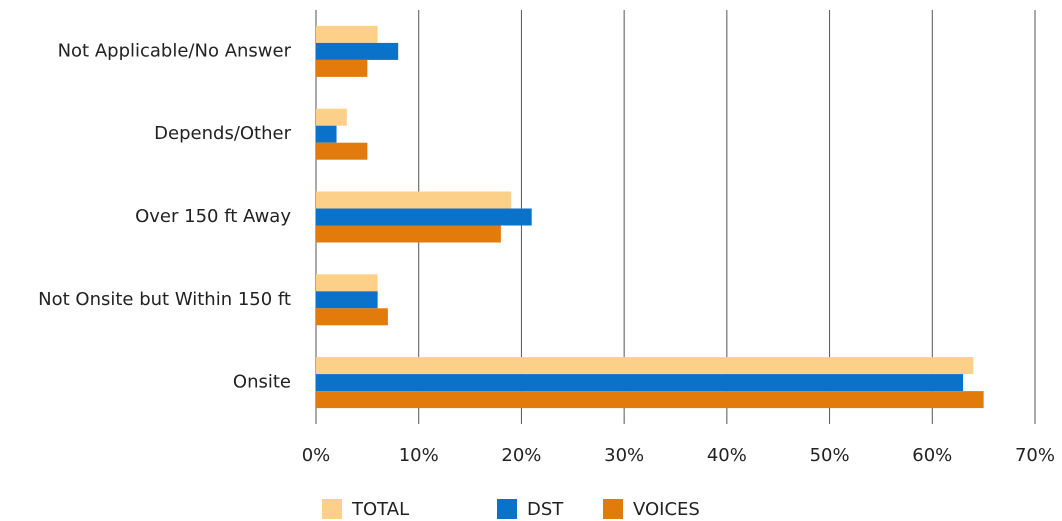 This screenshot has width=1062, height=521. Describe the element at coordinates (419, 455) in the screenshot. I see `x-tick-label: 10%` at that location.